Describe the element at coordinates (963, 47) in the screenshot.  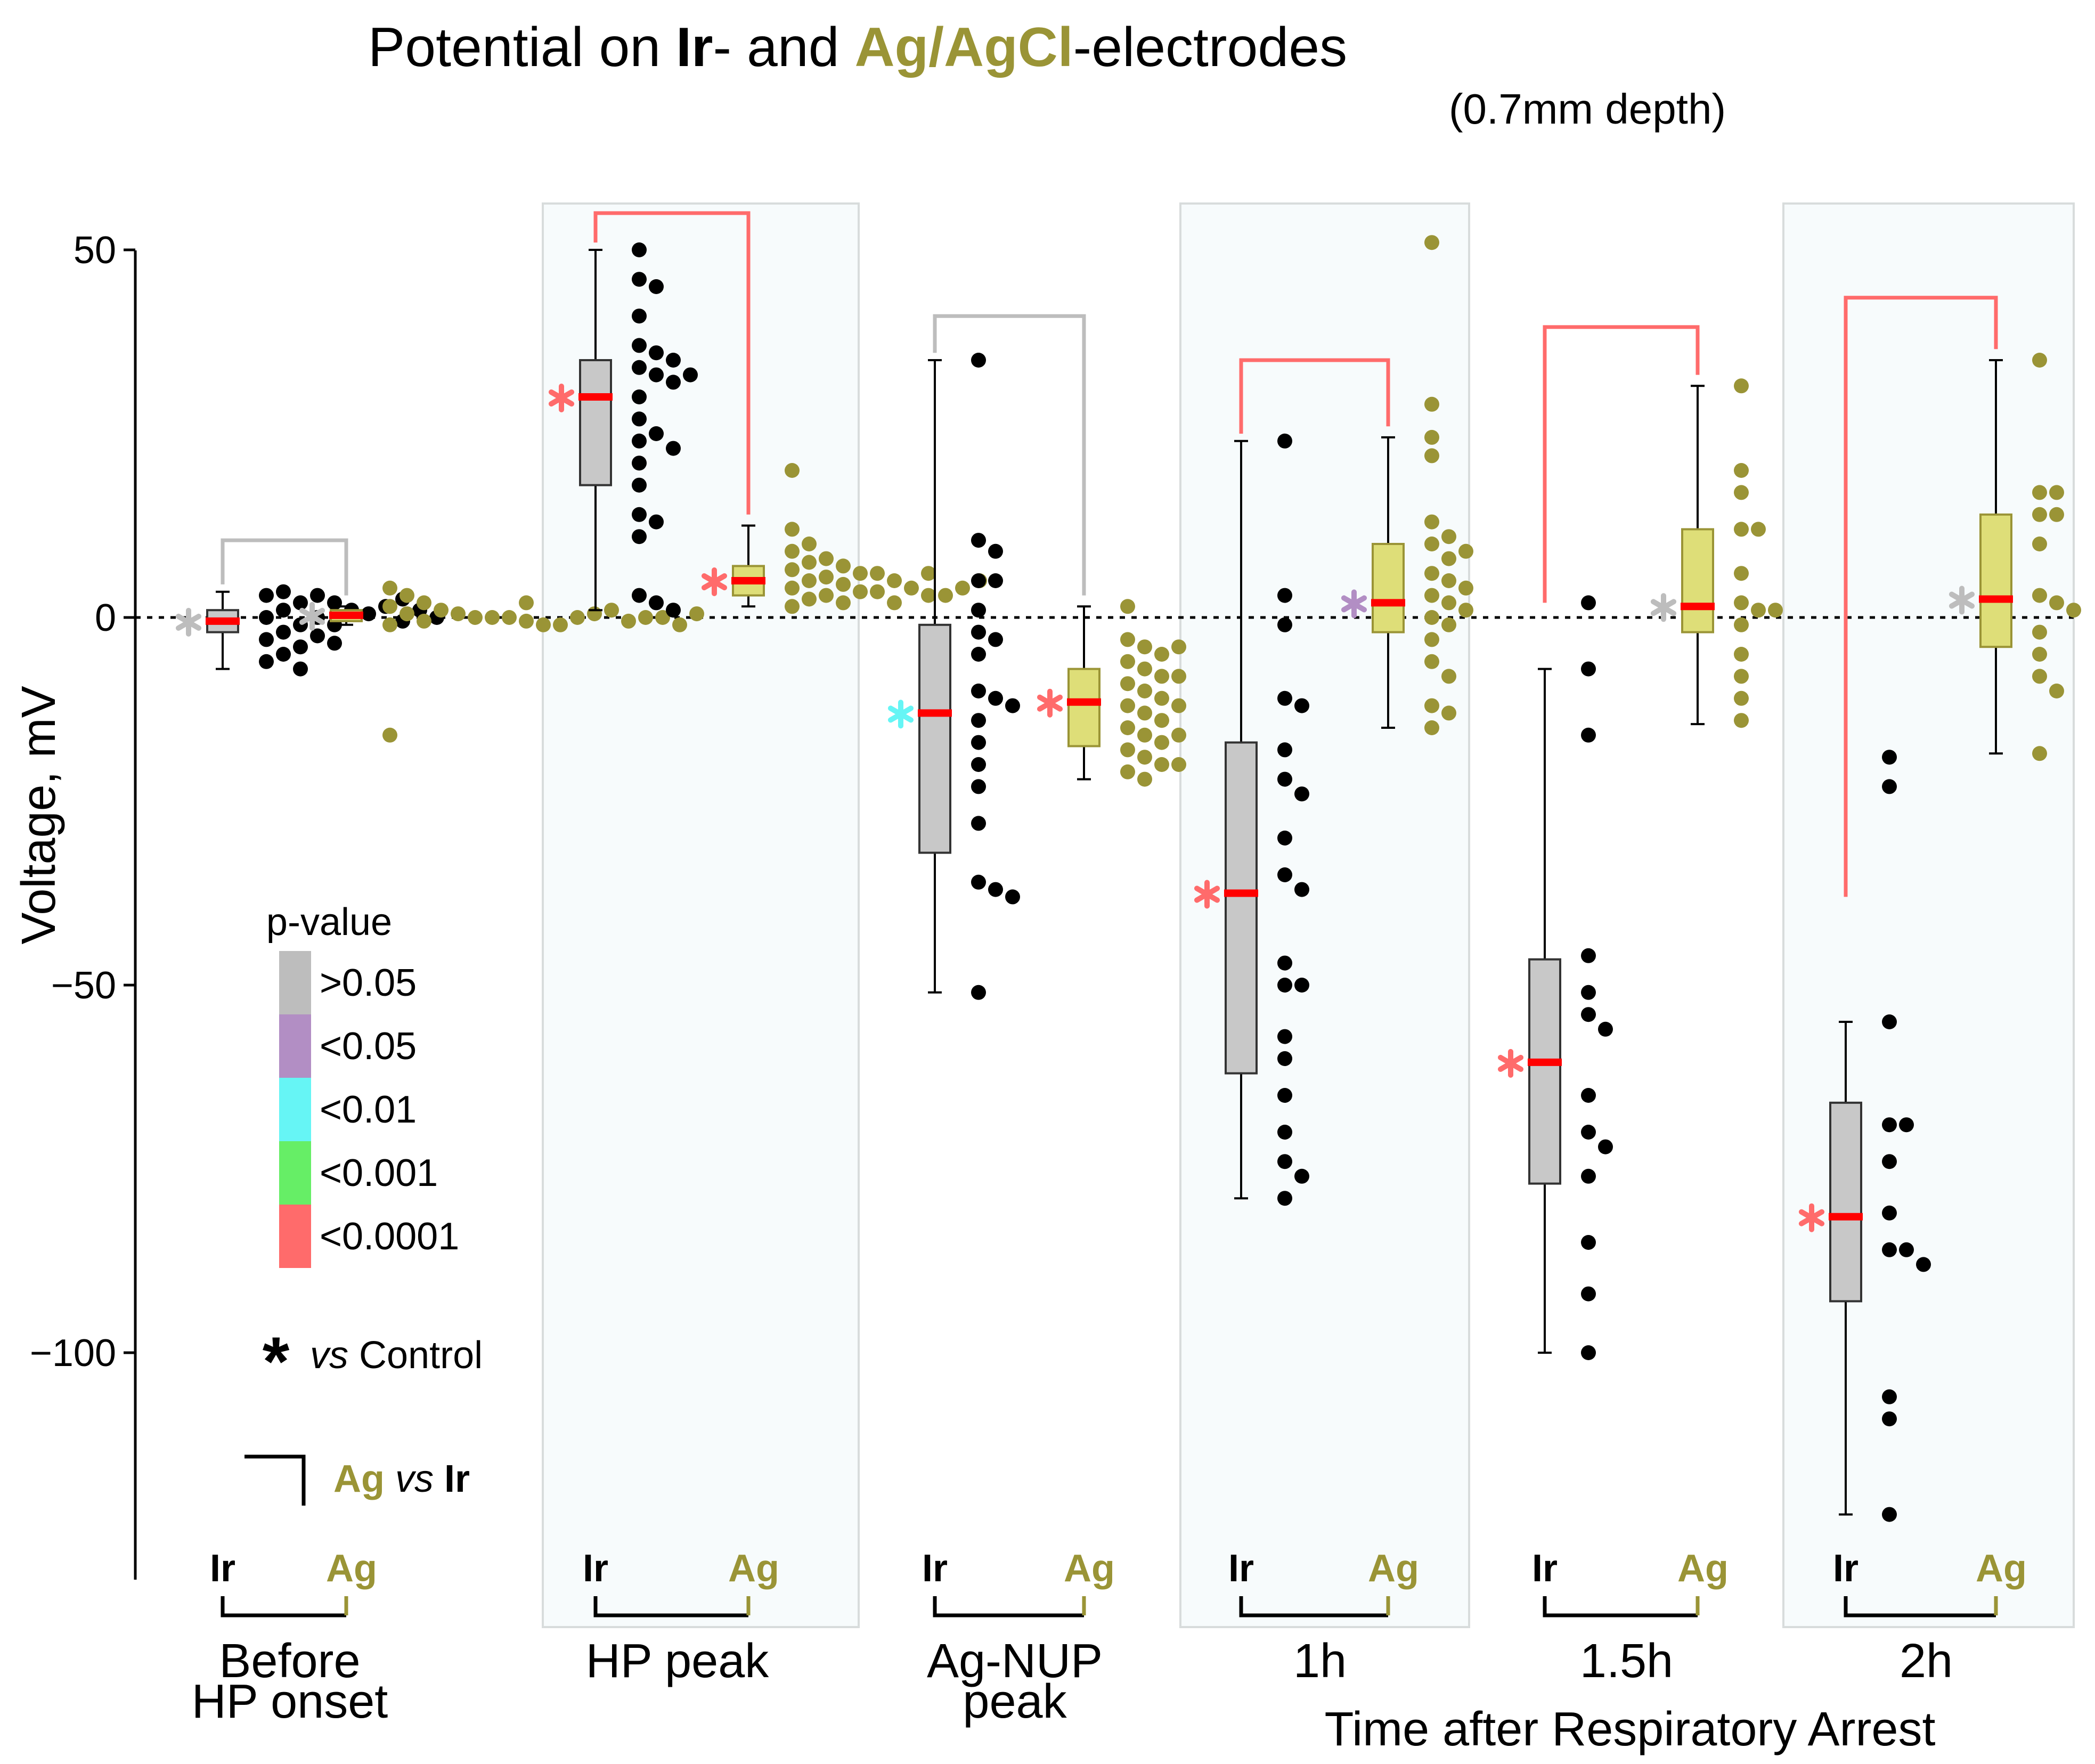
I see `title-ag: Ag/AgCl` at that location.